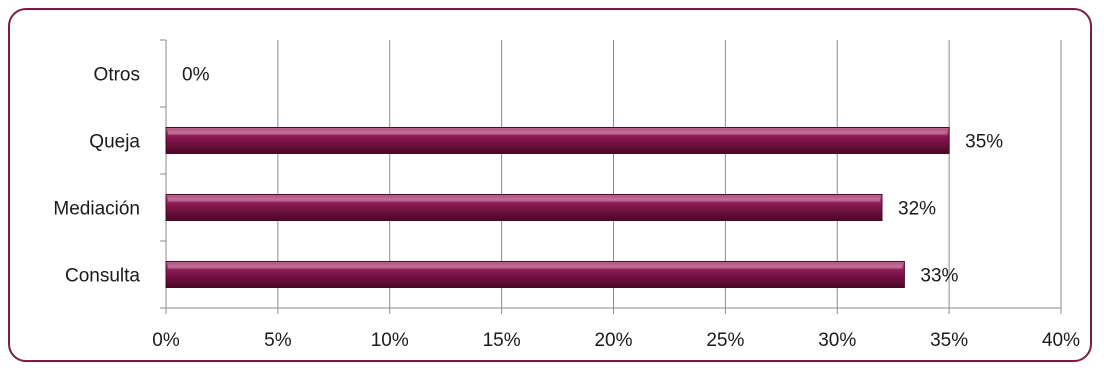  Describe the element at coordinates (114, 142) in the screenshot. I see `category-label: Queja` at that location.